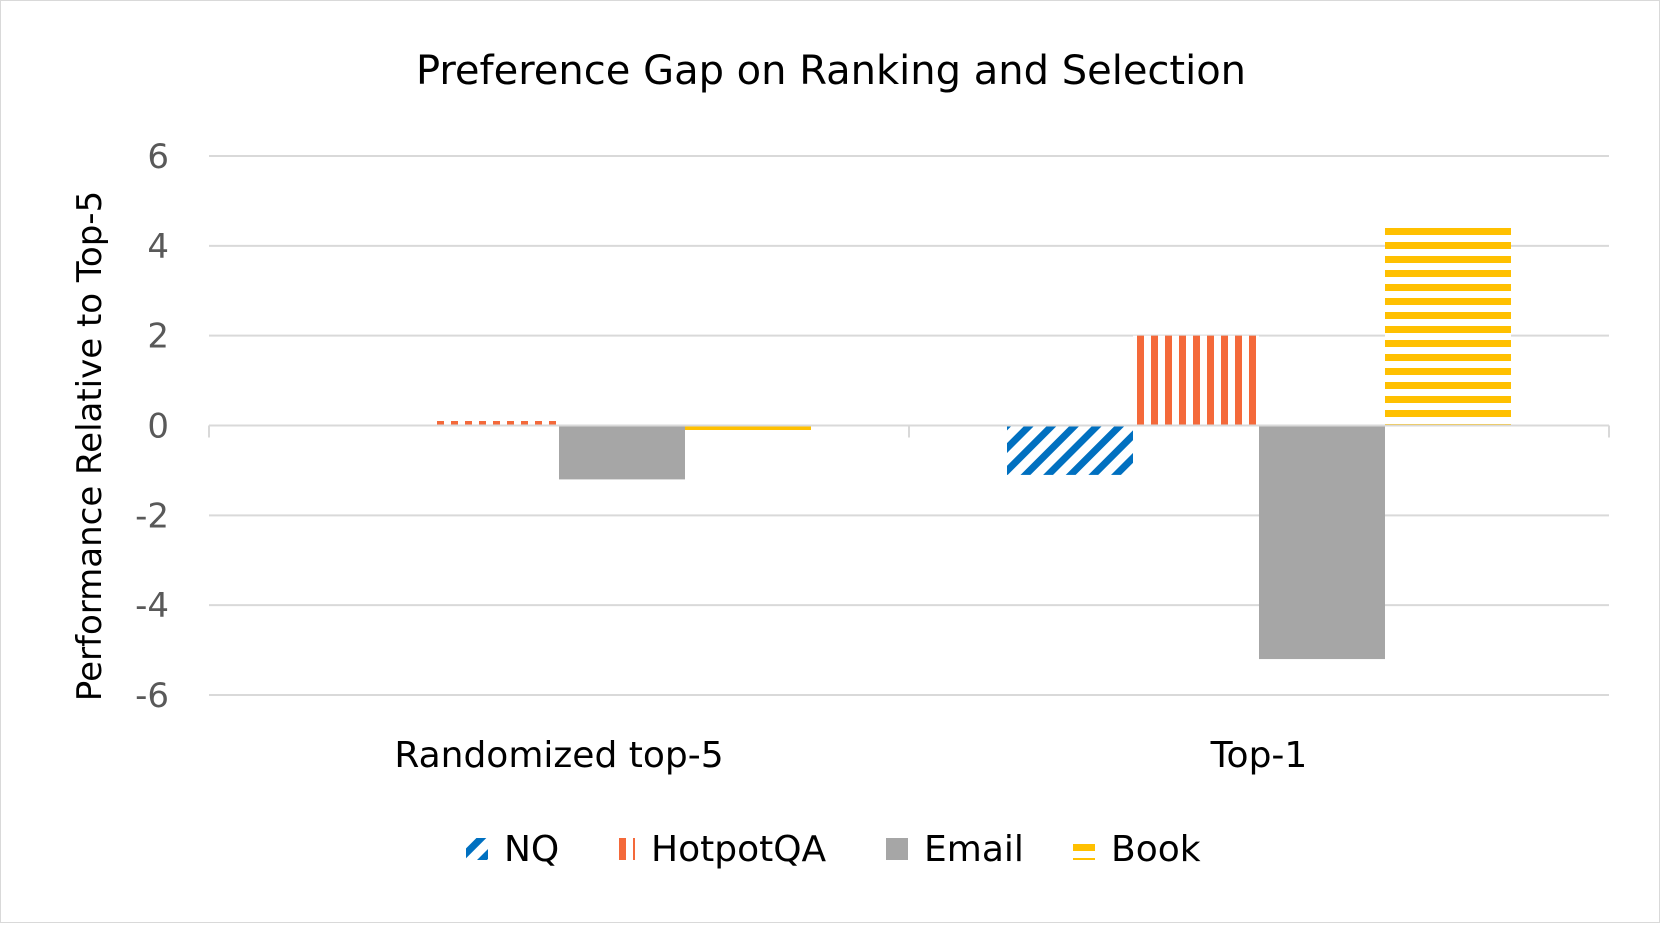 The height and width of the screenshot is (927, 1660). Describe the element at coordinates (531, 849) in the screenshot. I see `legend-label-nq: NQ` at that location.